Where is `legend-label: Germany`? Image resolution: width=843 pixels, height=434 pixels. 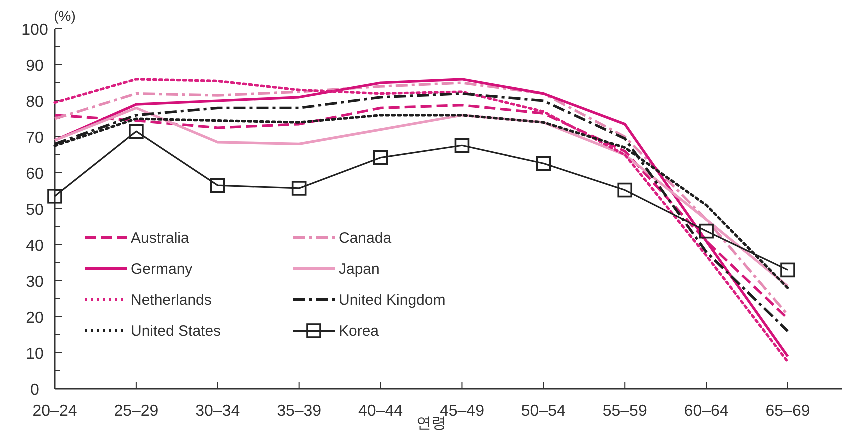 legend-label: Germany is located at coordinates (162, 269).